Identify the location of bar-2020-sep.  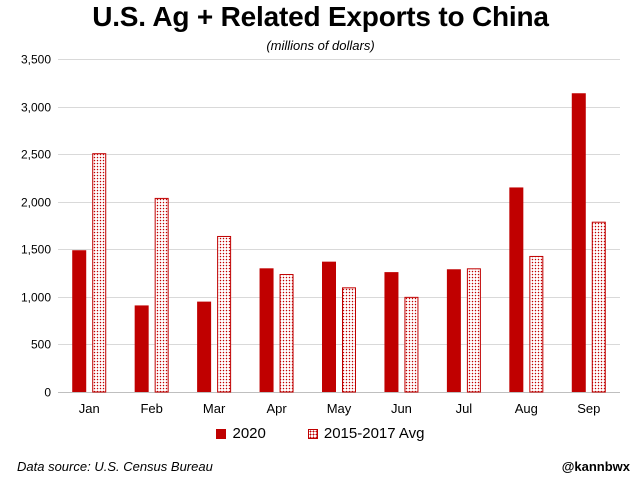
(578, 242).